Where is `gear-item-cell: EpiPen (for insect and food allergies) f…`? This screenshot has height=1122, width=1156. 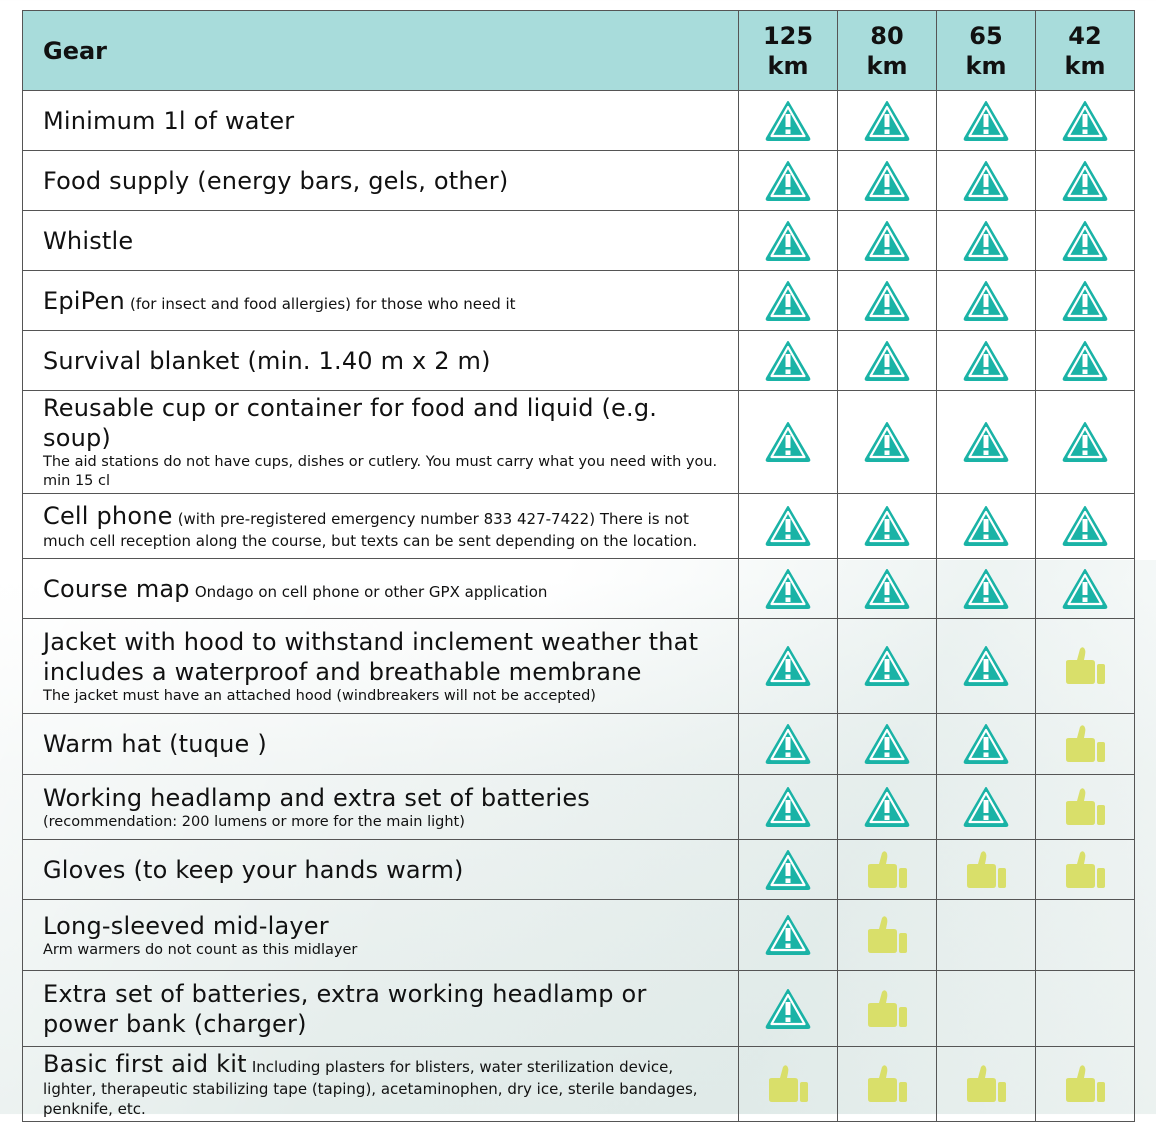
gear-item-cell: EpiPen (for insect and food allergies) f… is located at coordinates (380, 300).